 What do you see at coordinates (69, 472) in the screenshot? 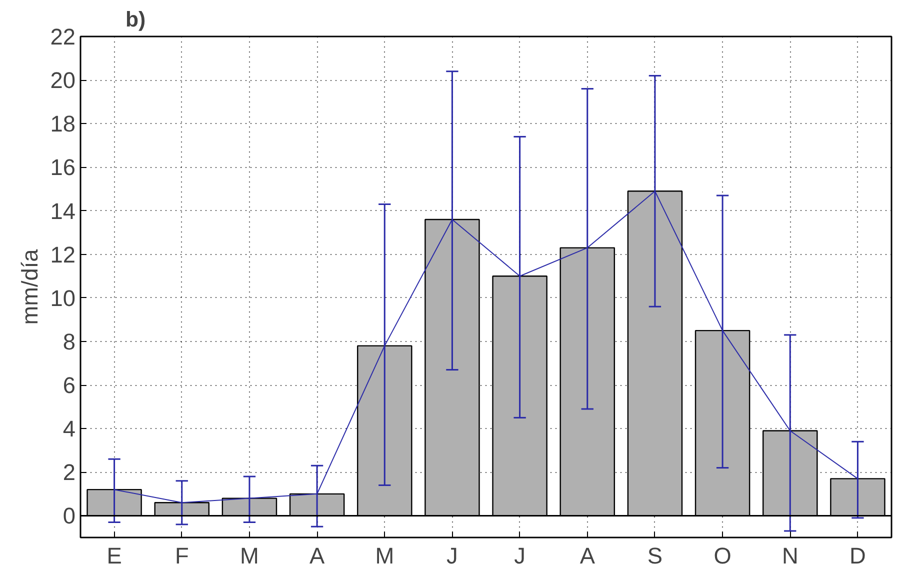
I see `y-tick-label: 2` at bounding box center [69, 472].